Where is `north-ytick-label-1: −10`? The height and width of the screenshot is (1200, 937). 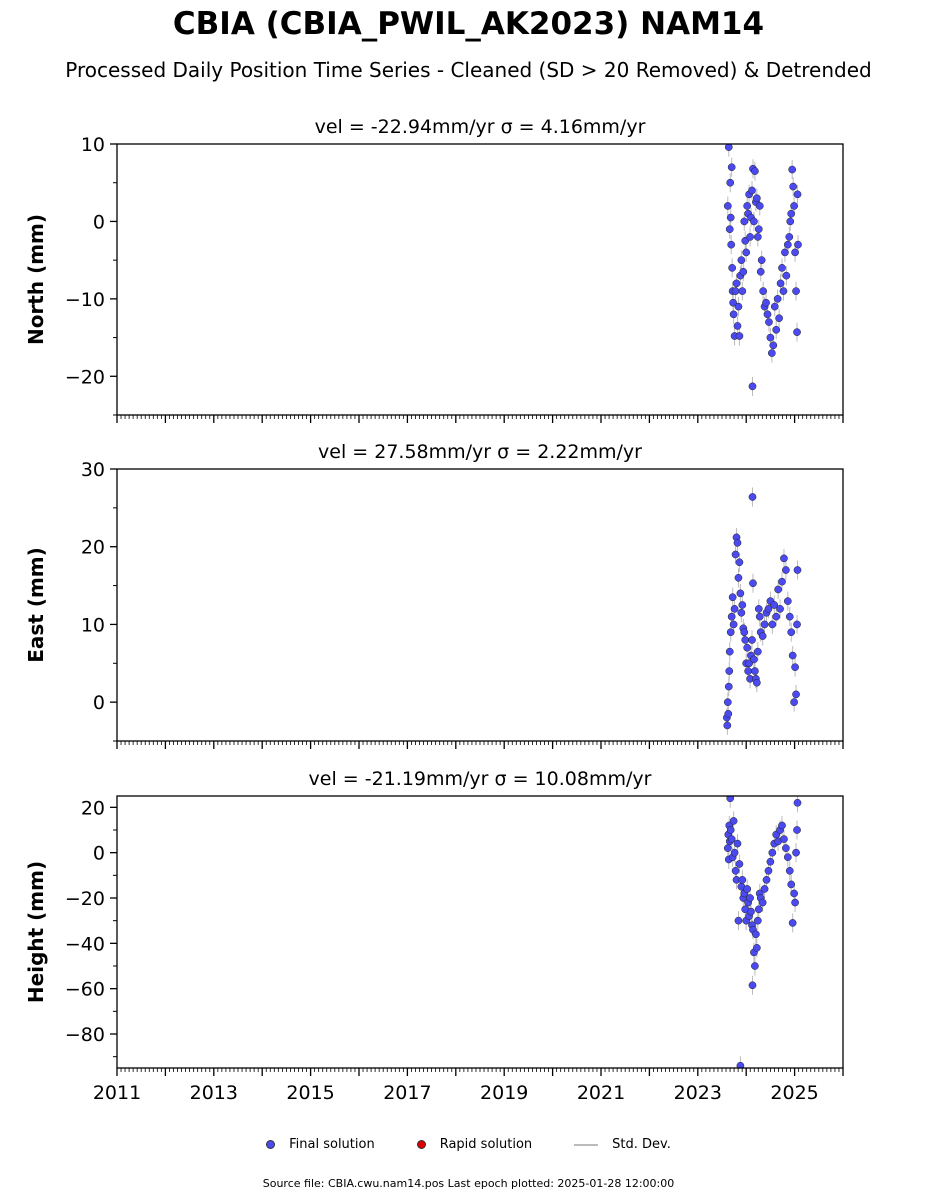
north-ytick-label-1: −10 is located at coordinates (85, 300).